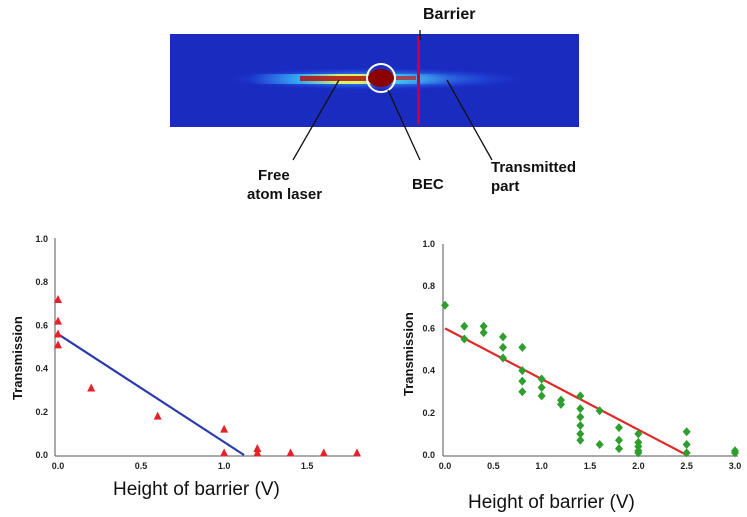  I want to click on chart-left-points, so click(207, 375).